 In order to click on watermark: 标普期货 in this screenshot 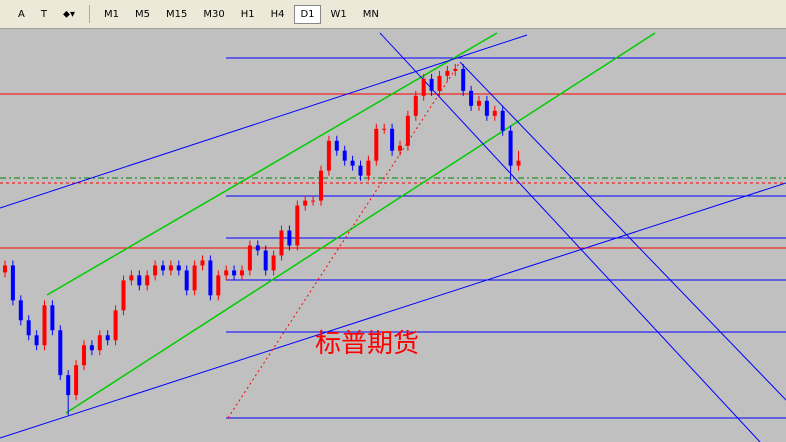, I will do `click(367, 344)`.